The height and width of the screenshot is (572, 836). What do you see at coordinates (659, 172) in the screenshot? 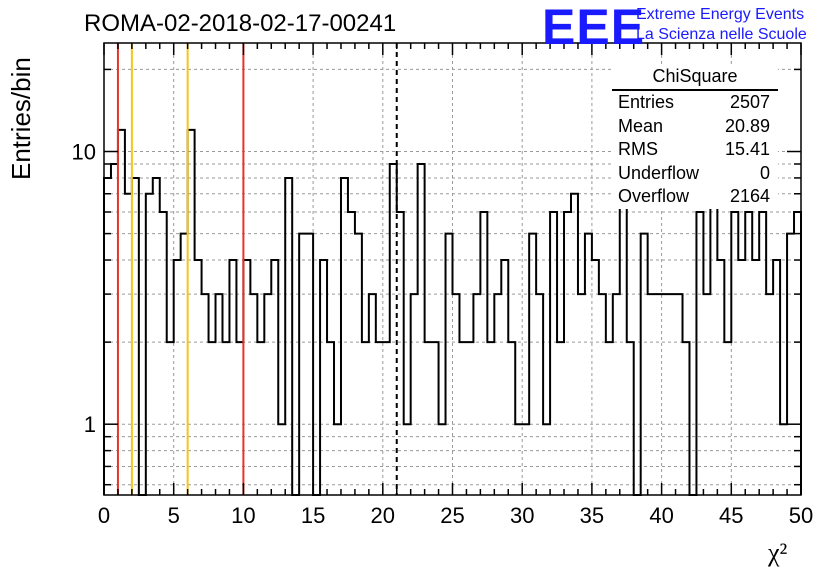
I see `stats-label: Underflow` at bounding box center [659, 172].